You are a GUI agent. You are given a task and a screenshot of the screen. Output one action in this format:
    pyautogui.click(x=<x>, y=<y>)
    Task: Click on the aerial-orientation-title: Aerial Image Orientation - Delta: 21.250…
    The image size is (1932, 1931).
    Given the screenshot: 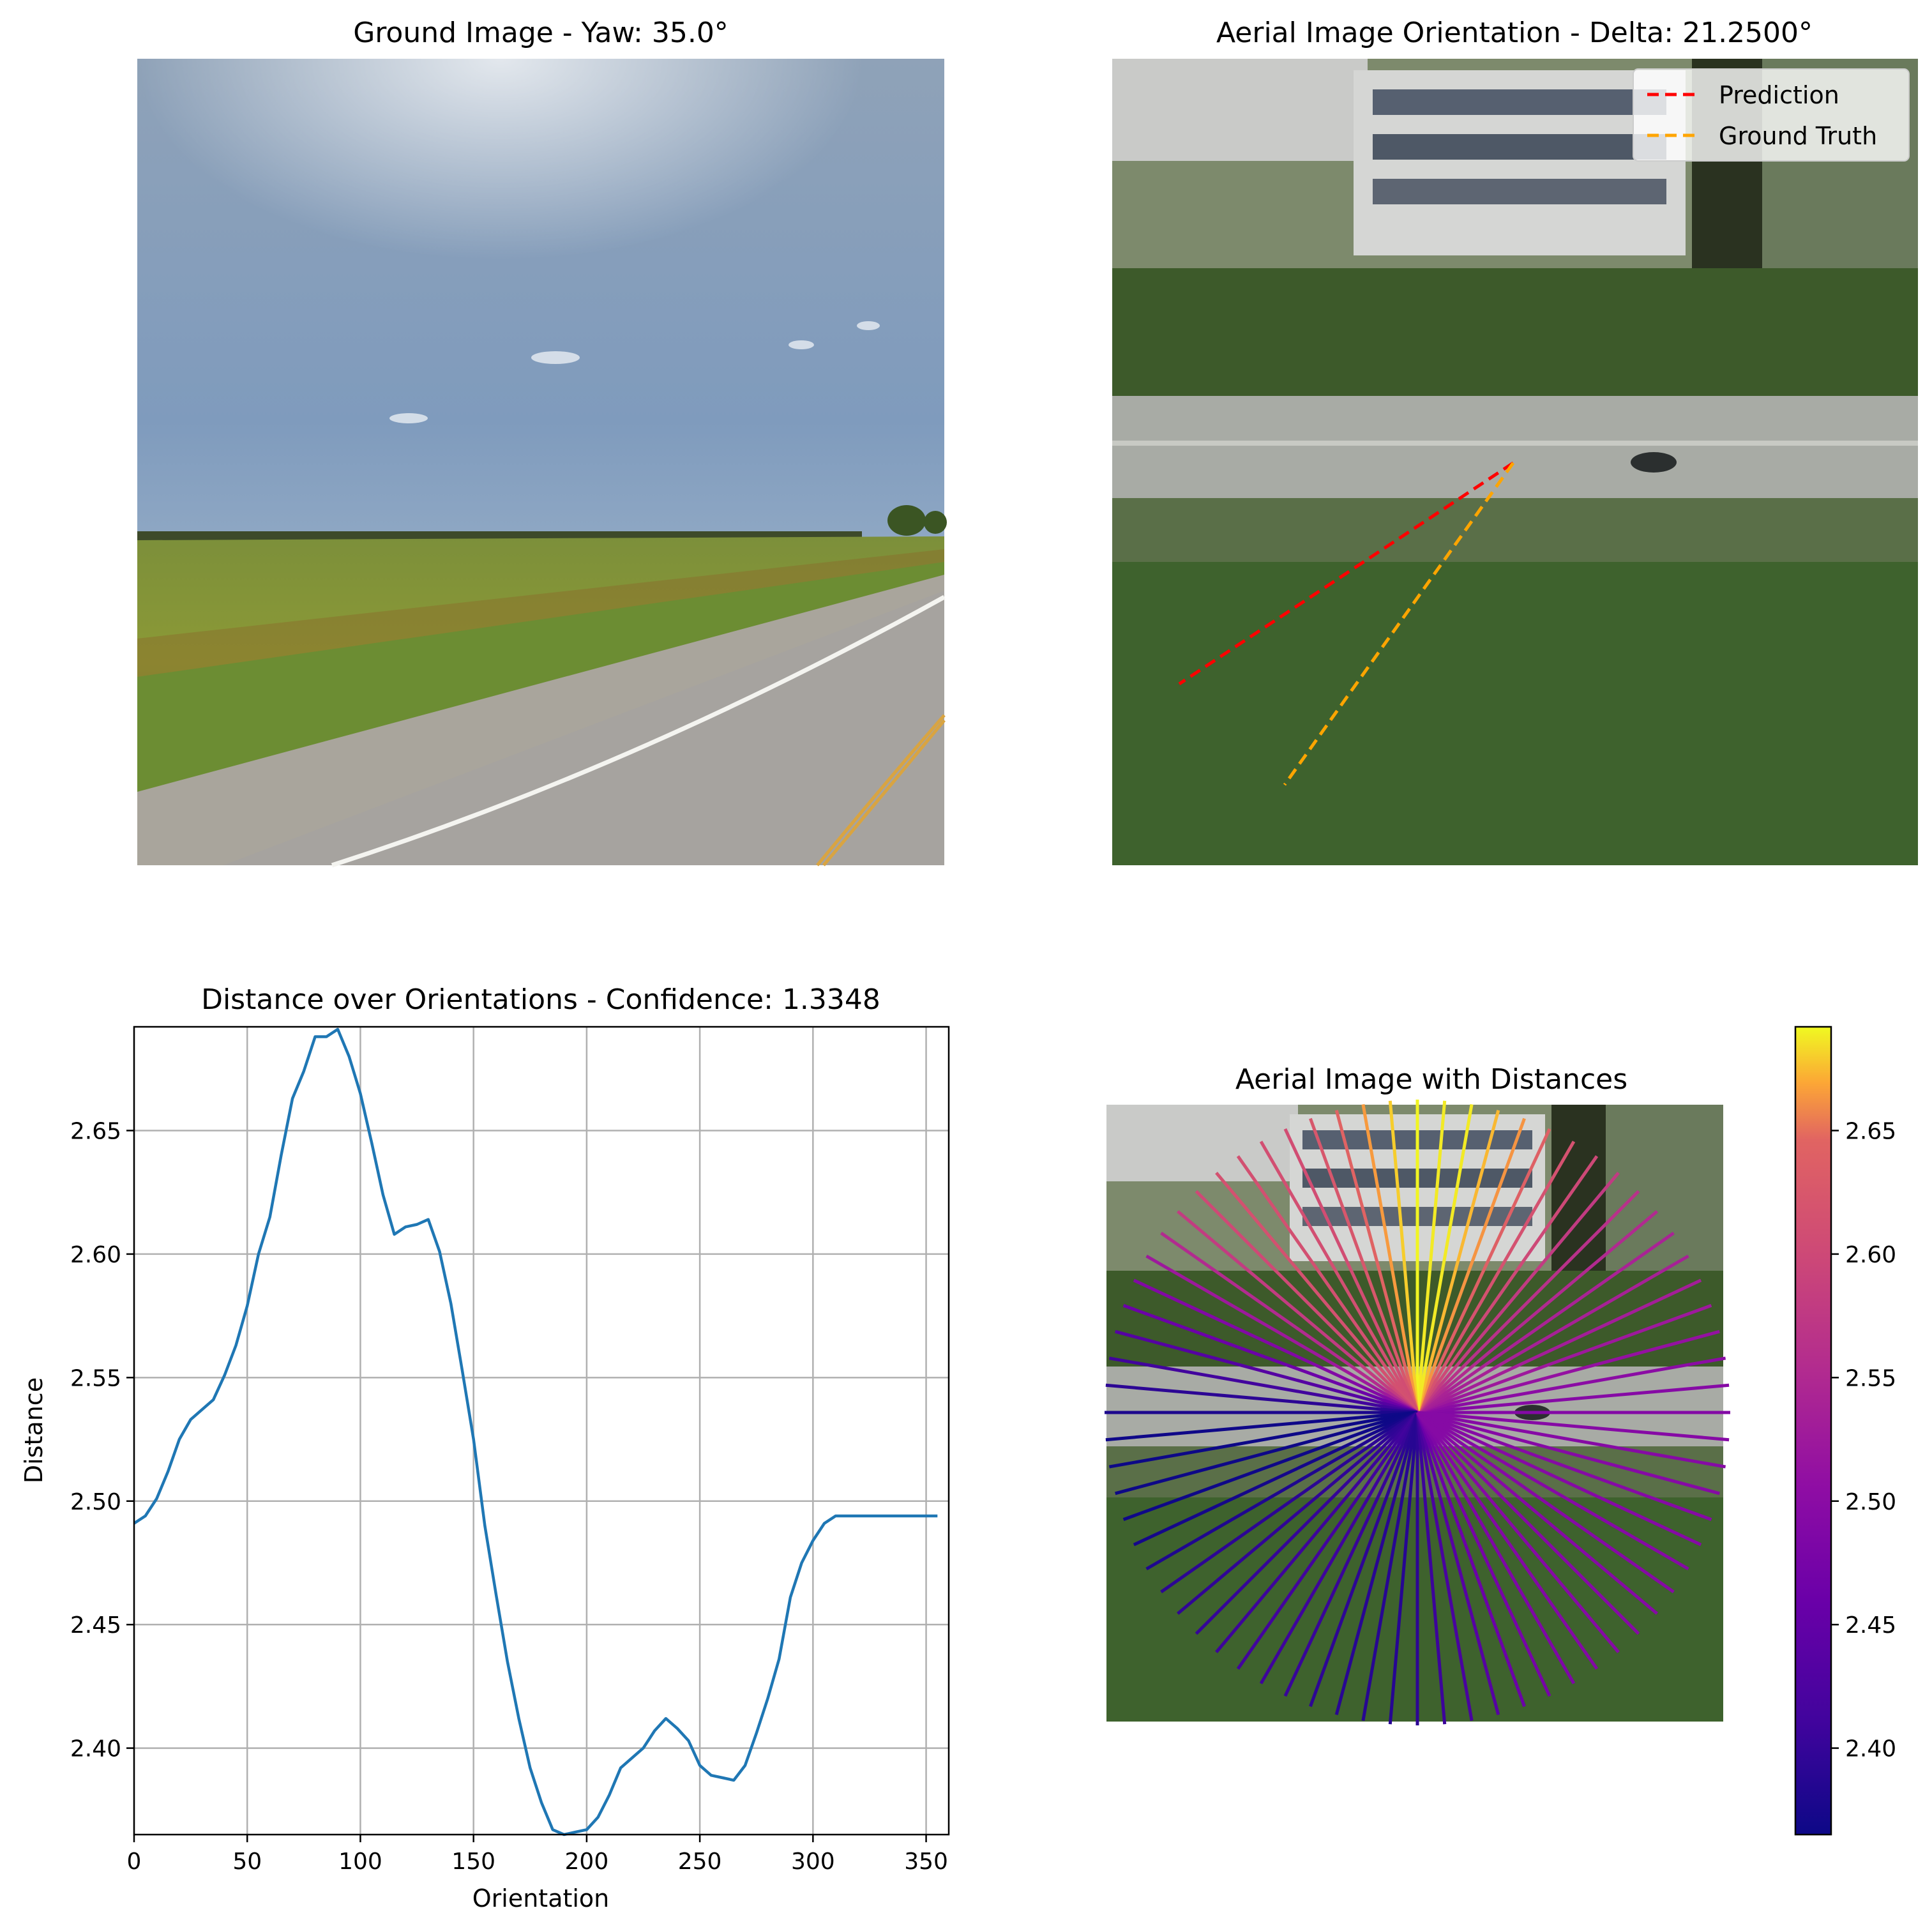 What is the action you would take?
    pyautogui.click(x=1514, y=33)
    